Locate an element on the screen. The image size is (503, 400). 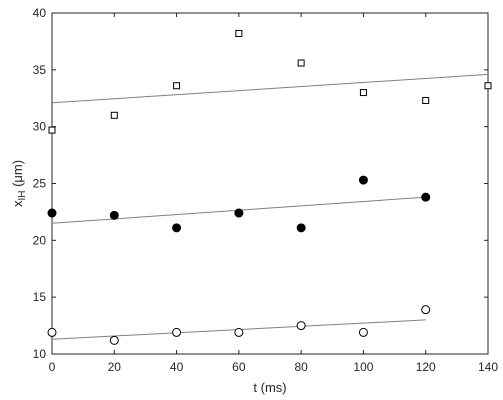
y-tick-label: 10 is located at coordinates (40, 354).